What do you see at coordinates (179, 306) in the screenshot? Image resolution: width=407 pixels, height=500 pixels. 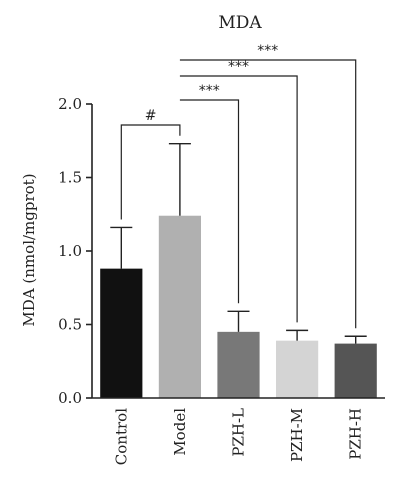 I see `bar-model` at bounding box center [179, 306].